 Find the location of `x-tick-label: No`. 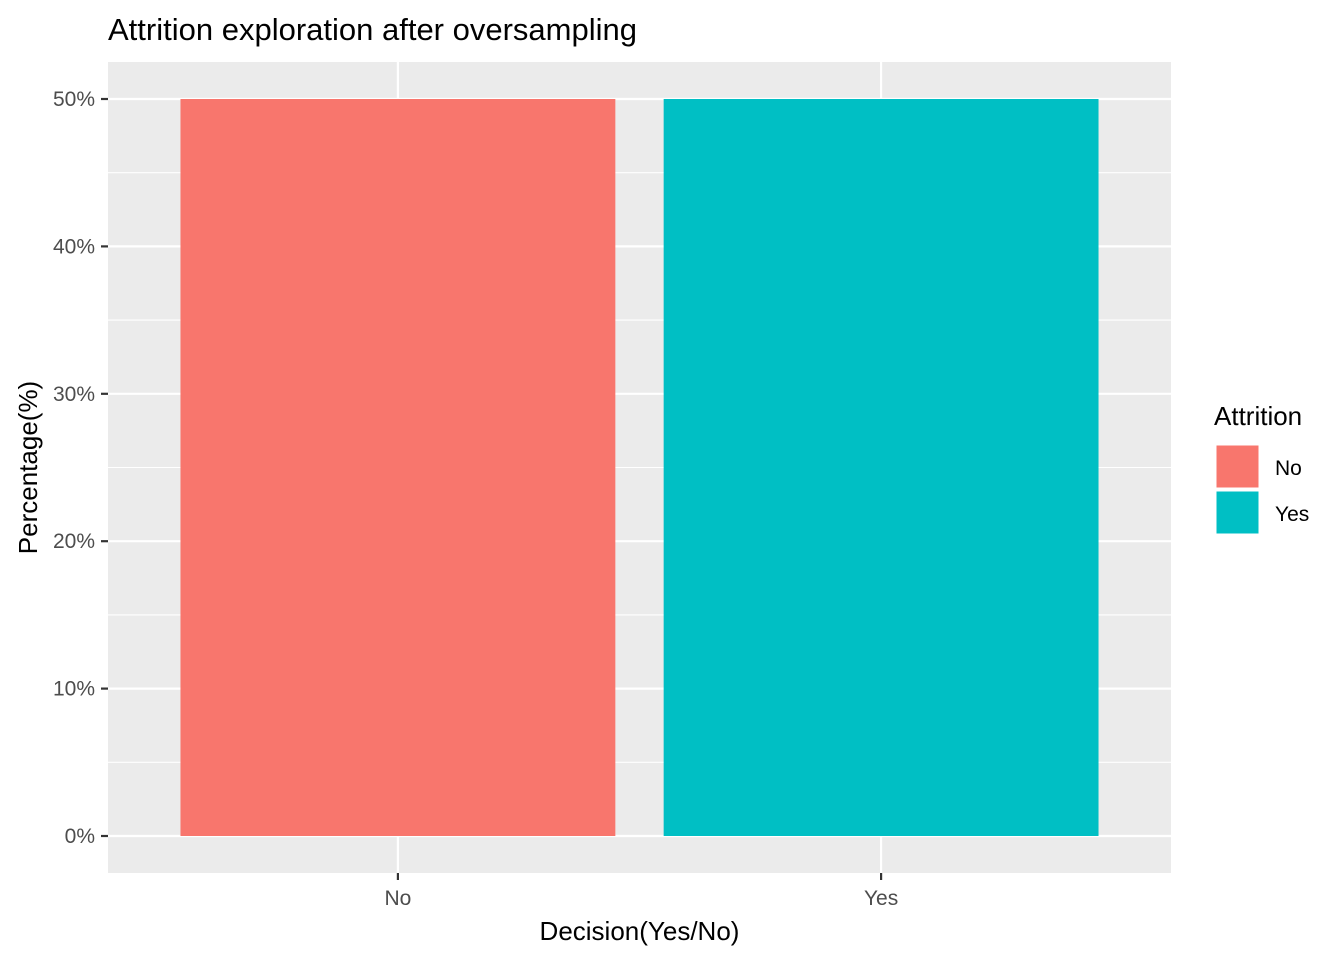

x-tick-label: No is located at coordinates (397, 898).